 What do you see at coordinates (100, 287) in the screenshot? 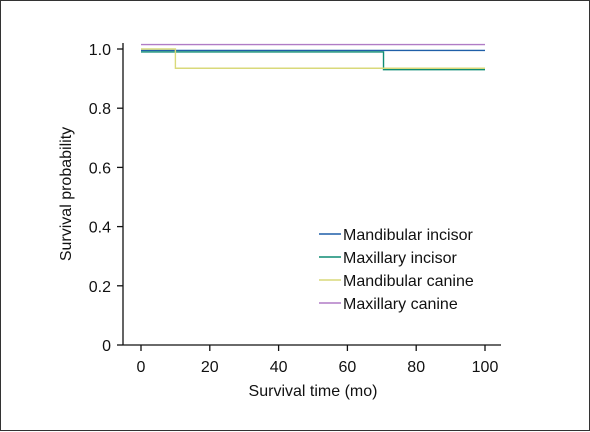
I see `y-tick-label: 0.2` at bounding box center [100, 287].